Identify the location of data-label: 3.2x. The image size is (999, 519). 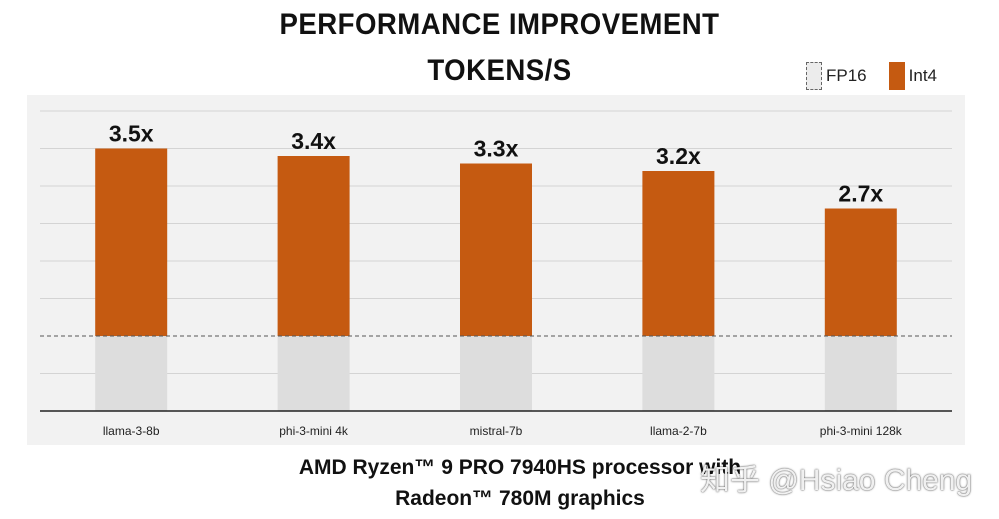
(678, 156).